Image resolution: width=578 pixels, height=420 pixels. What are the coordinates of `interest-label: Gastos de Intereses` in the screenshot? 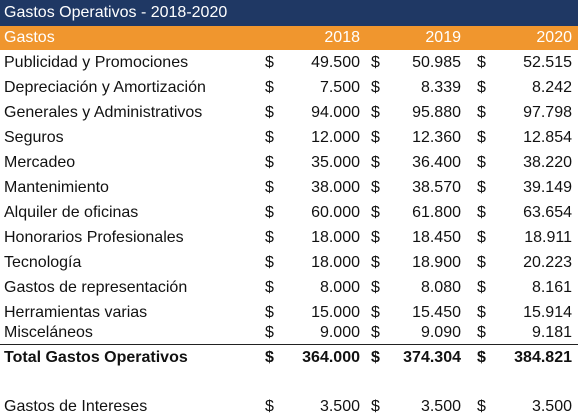 It's located at (76, 406).